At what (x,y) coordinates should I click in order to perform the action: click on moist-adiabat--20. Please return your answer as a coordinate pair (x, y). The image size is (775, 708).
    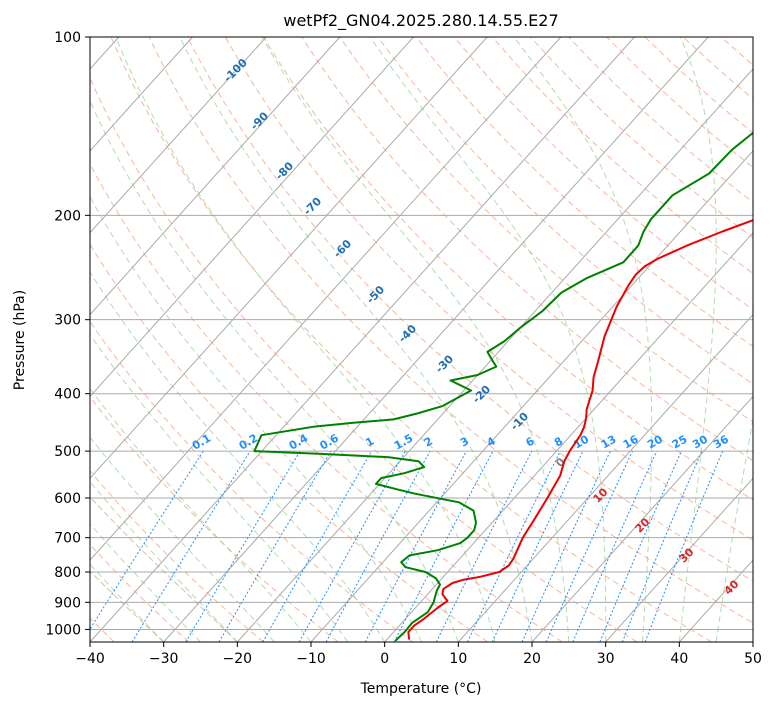
    Looking at the image, I should click on (164, 561).